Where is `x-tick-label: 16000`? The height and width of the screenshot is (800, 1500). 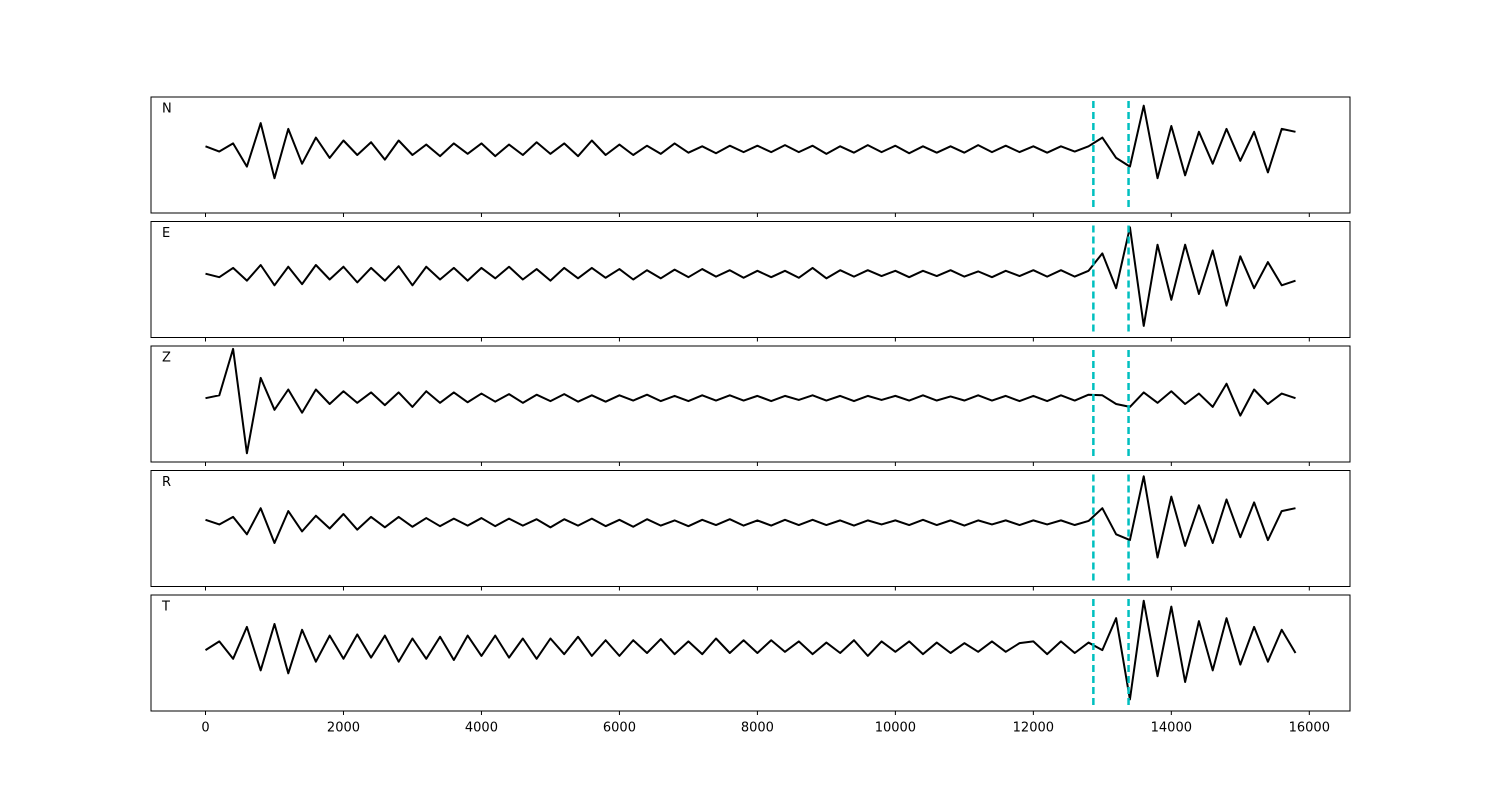
x-tick-label: 16000 is located at coordinates (1309, 728).